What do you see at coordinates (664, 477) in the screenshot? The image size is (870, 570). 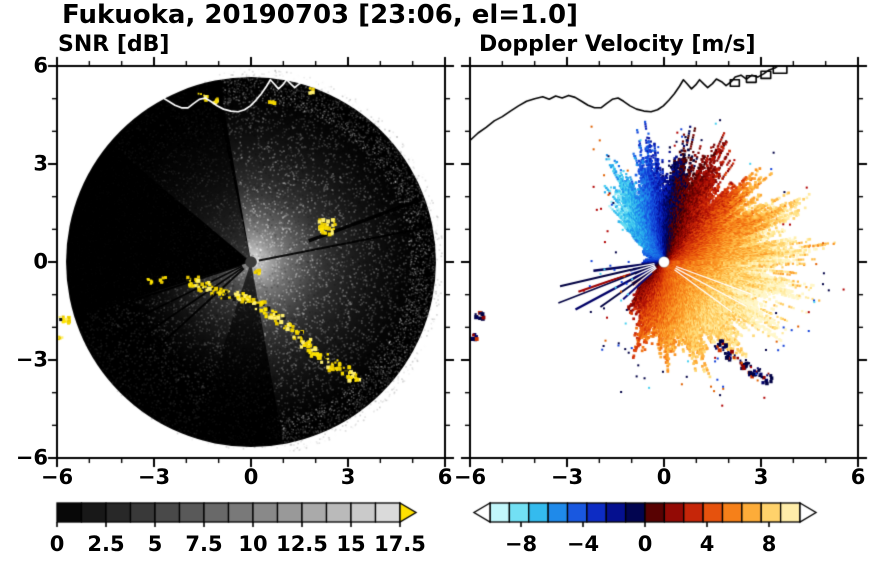 I see `doppler-x-tick-label: 0` at bounding box center [664, 477].